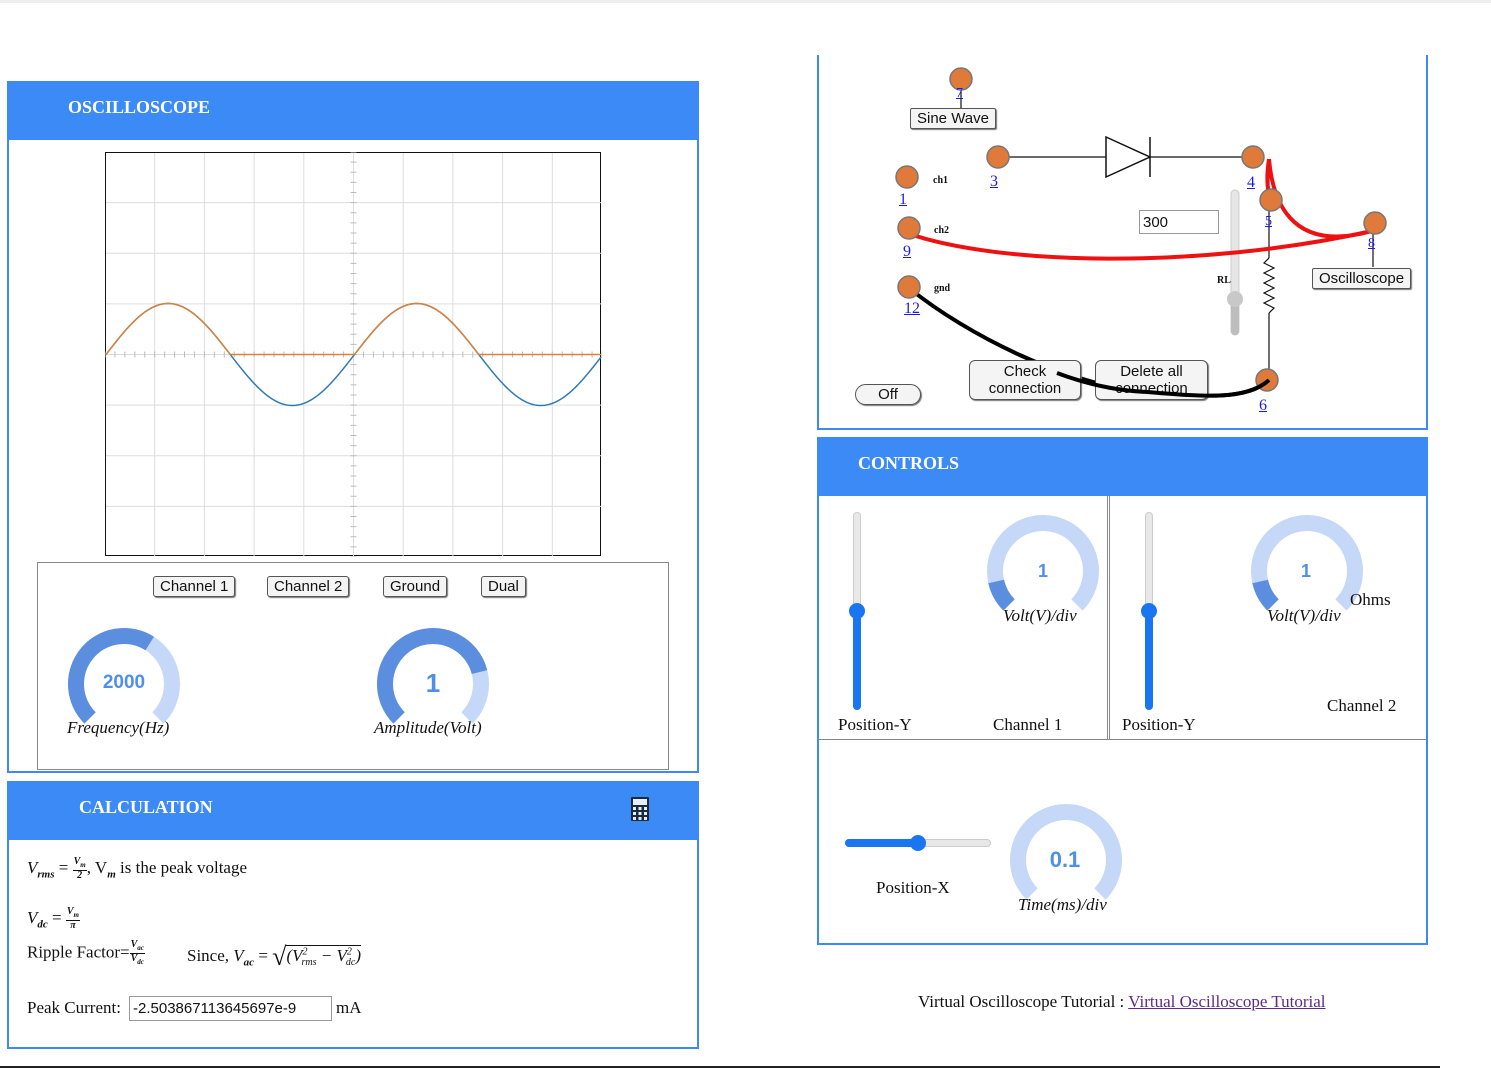  Describe the element at coordinates (1108, 618) in the screenshot. I see `controls-divider-v` at that location.